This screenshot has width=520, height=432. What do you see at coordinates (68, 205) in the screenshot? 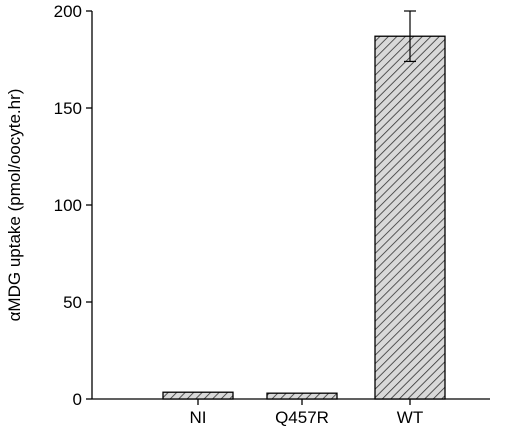
I see `y-tick-label: 100` at bounding box center [68, 205].